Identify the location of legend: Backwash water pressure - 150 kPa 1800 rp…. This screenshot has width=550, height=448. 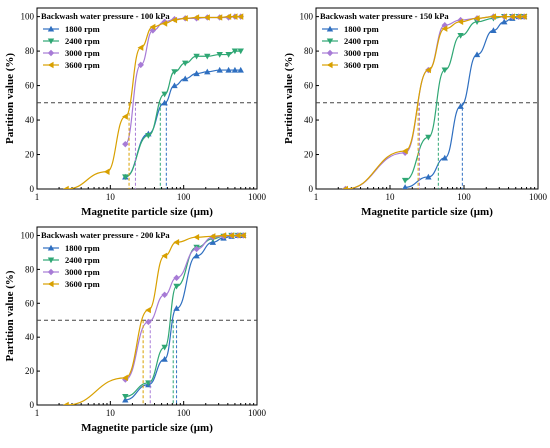
(384, 40).